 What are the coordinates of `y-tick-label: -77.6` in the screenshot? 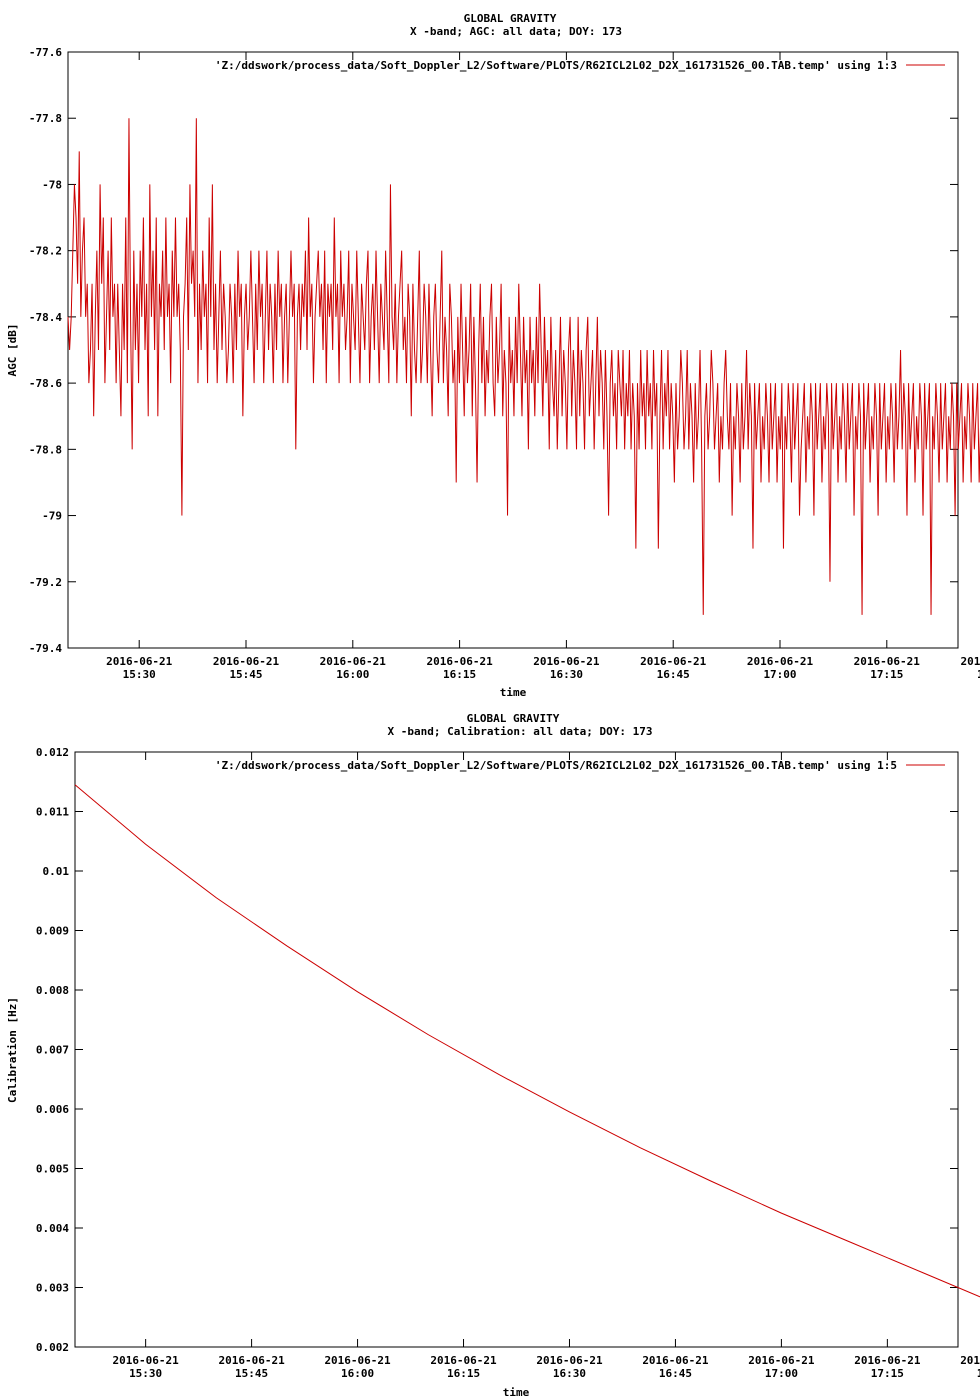 It's located at (45, 52).